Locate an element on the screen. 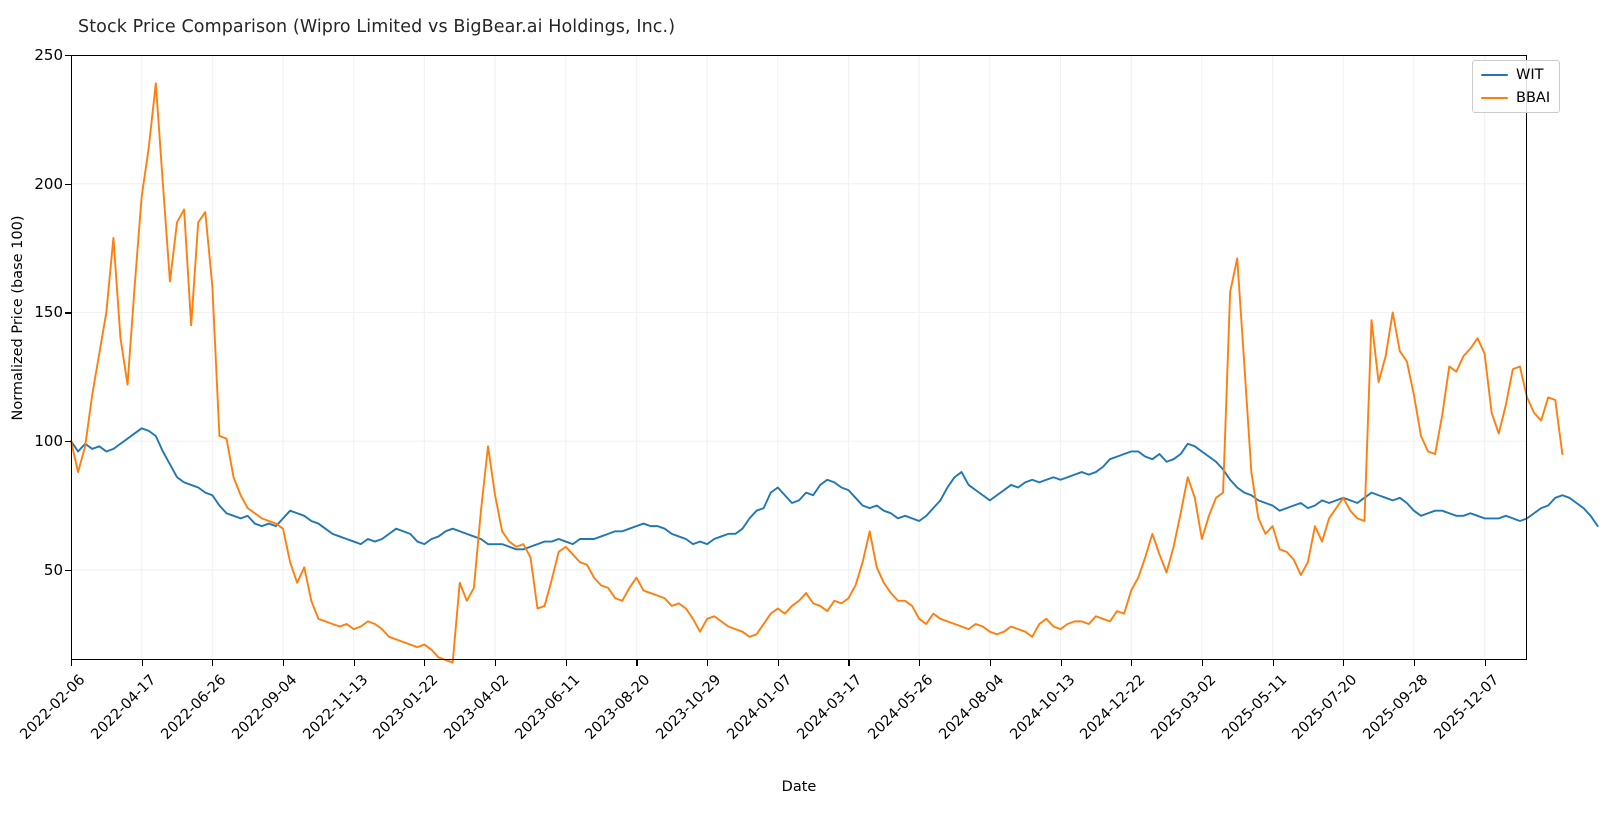  y-tick-label: 50 is located at coordinates (53, 569).